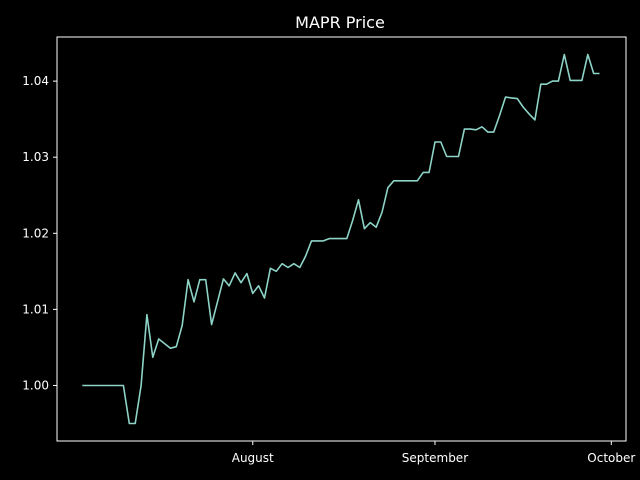 The image size is (640, 480). I want to click on x-axis: August September October, so click(433, 453).